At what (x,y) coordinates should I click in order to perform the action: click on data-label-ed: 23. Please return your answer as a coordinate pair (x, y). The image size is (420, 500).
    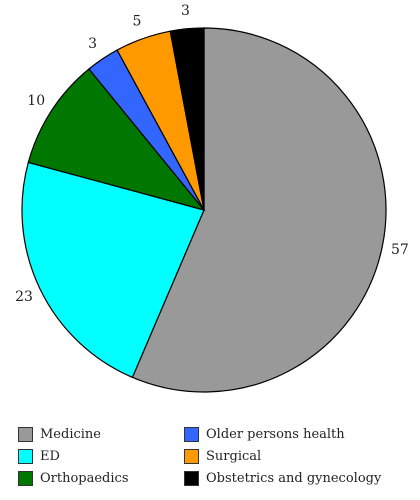
    Looking at the image, I should click on (24, 297).